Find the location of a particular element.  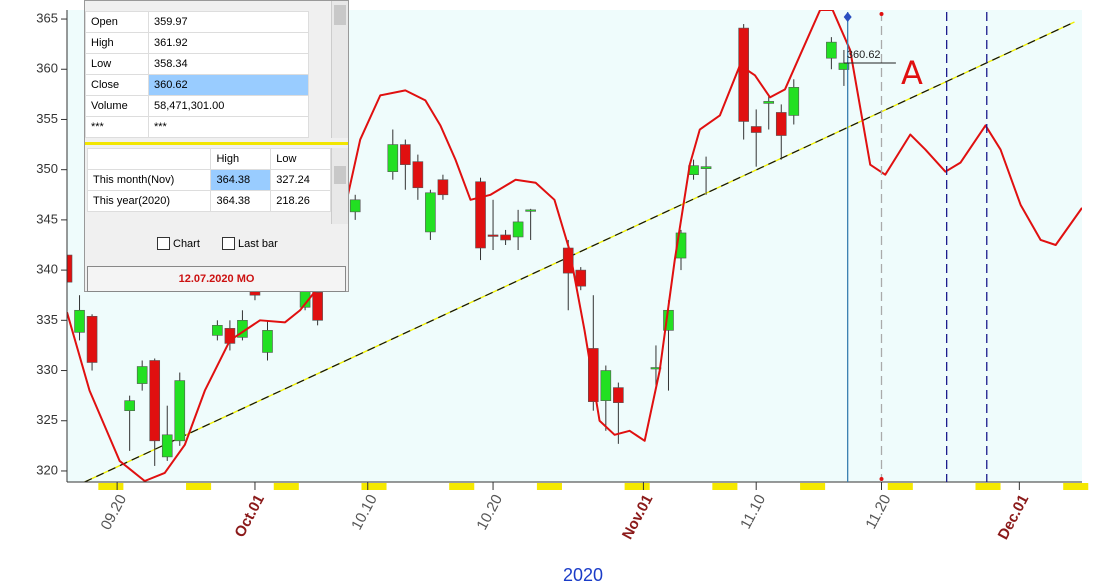

y-tick-label: 365 is located at coordinates (47, 17).